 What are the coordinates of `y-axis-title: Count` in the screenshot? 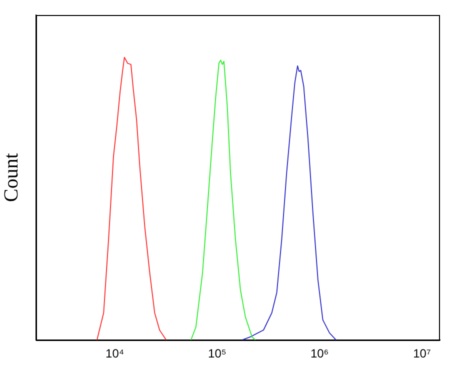 It's located at (11, 177).